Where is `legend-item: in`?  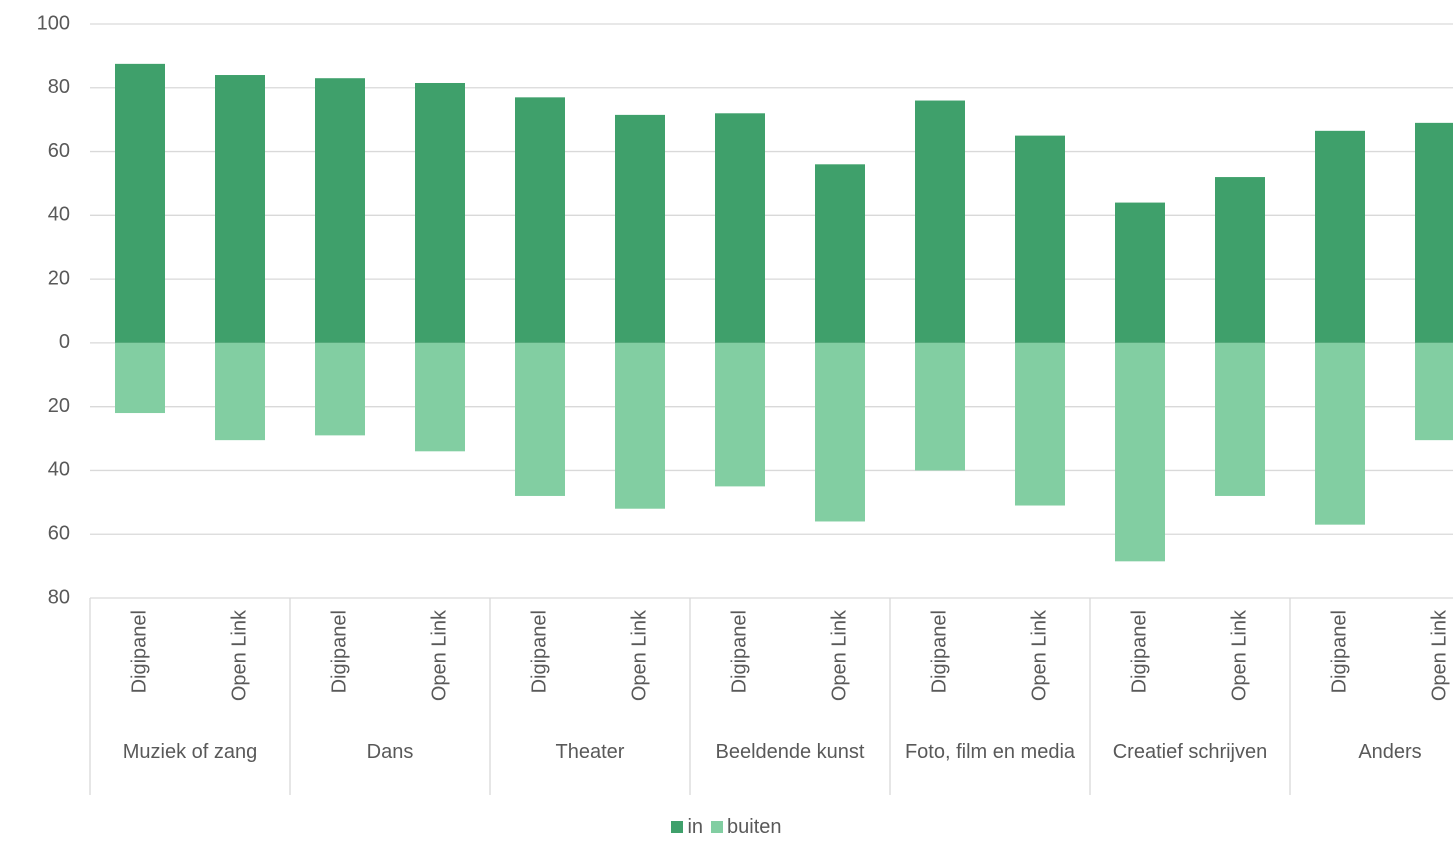 legend-item: in is located at coordinates (687, 827).